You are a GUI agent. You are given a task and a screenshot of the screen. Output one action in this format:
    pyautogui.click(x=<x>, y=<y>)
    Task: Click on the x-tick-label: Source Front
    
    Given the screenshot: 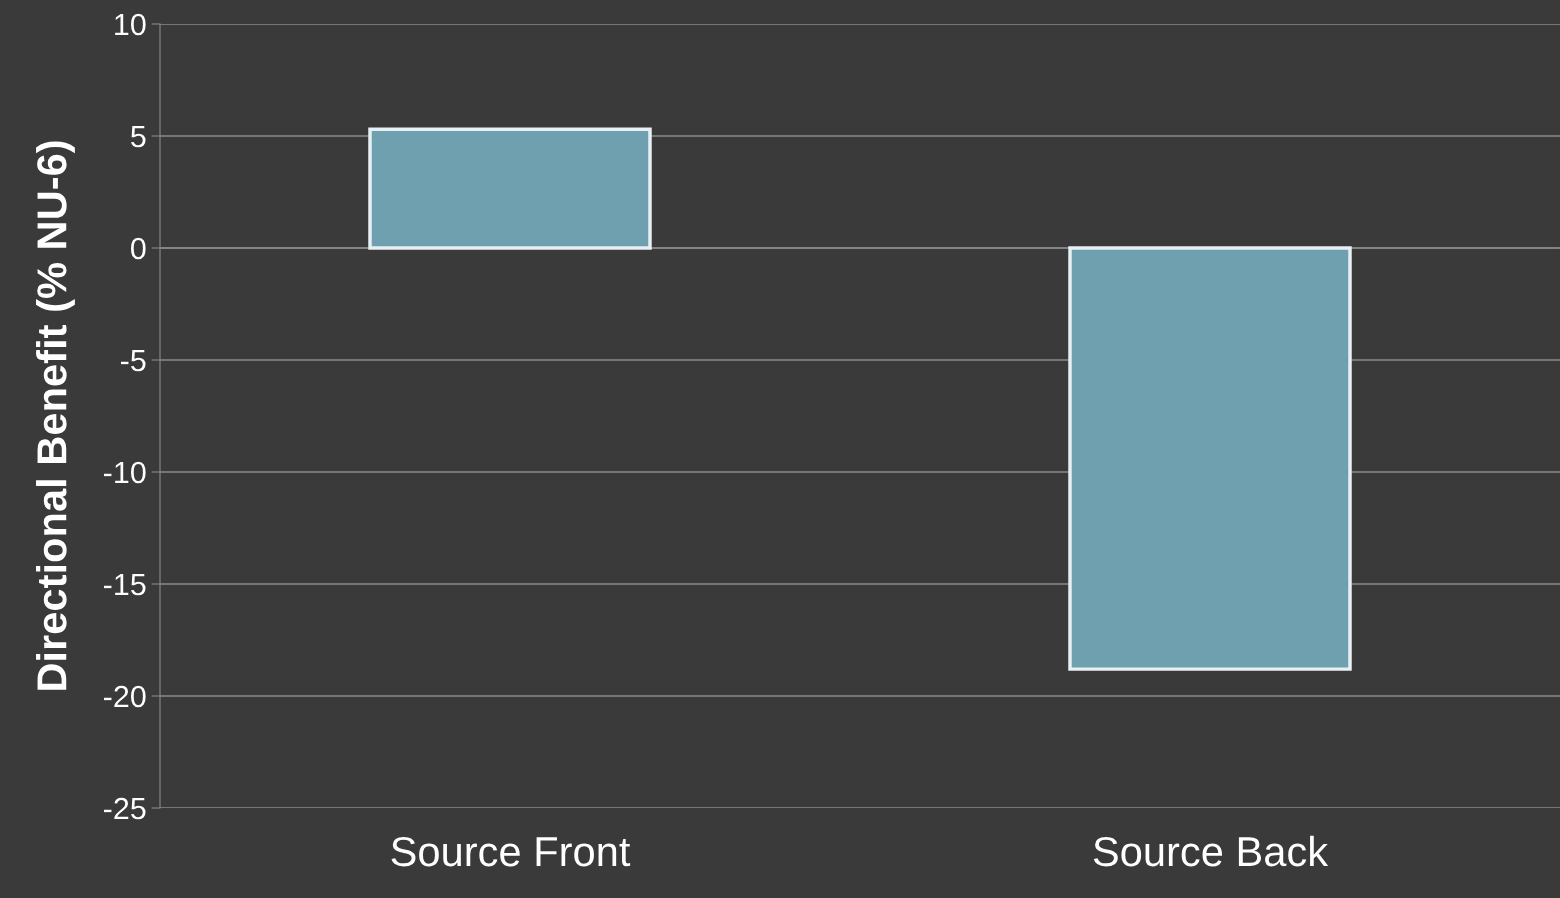 What is the action you would take?
    pyautogui.click(x=511, y=851)
    